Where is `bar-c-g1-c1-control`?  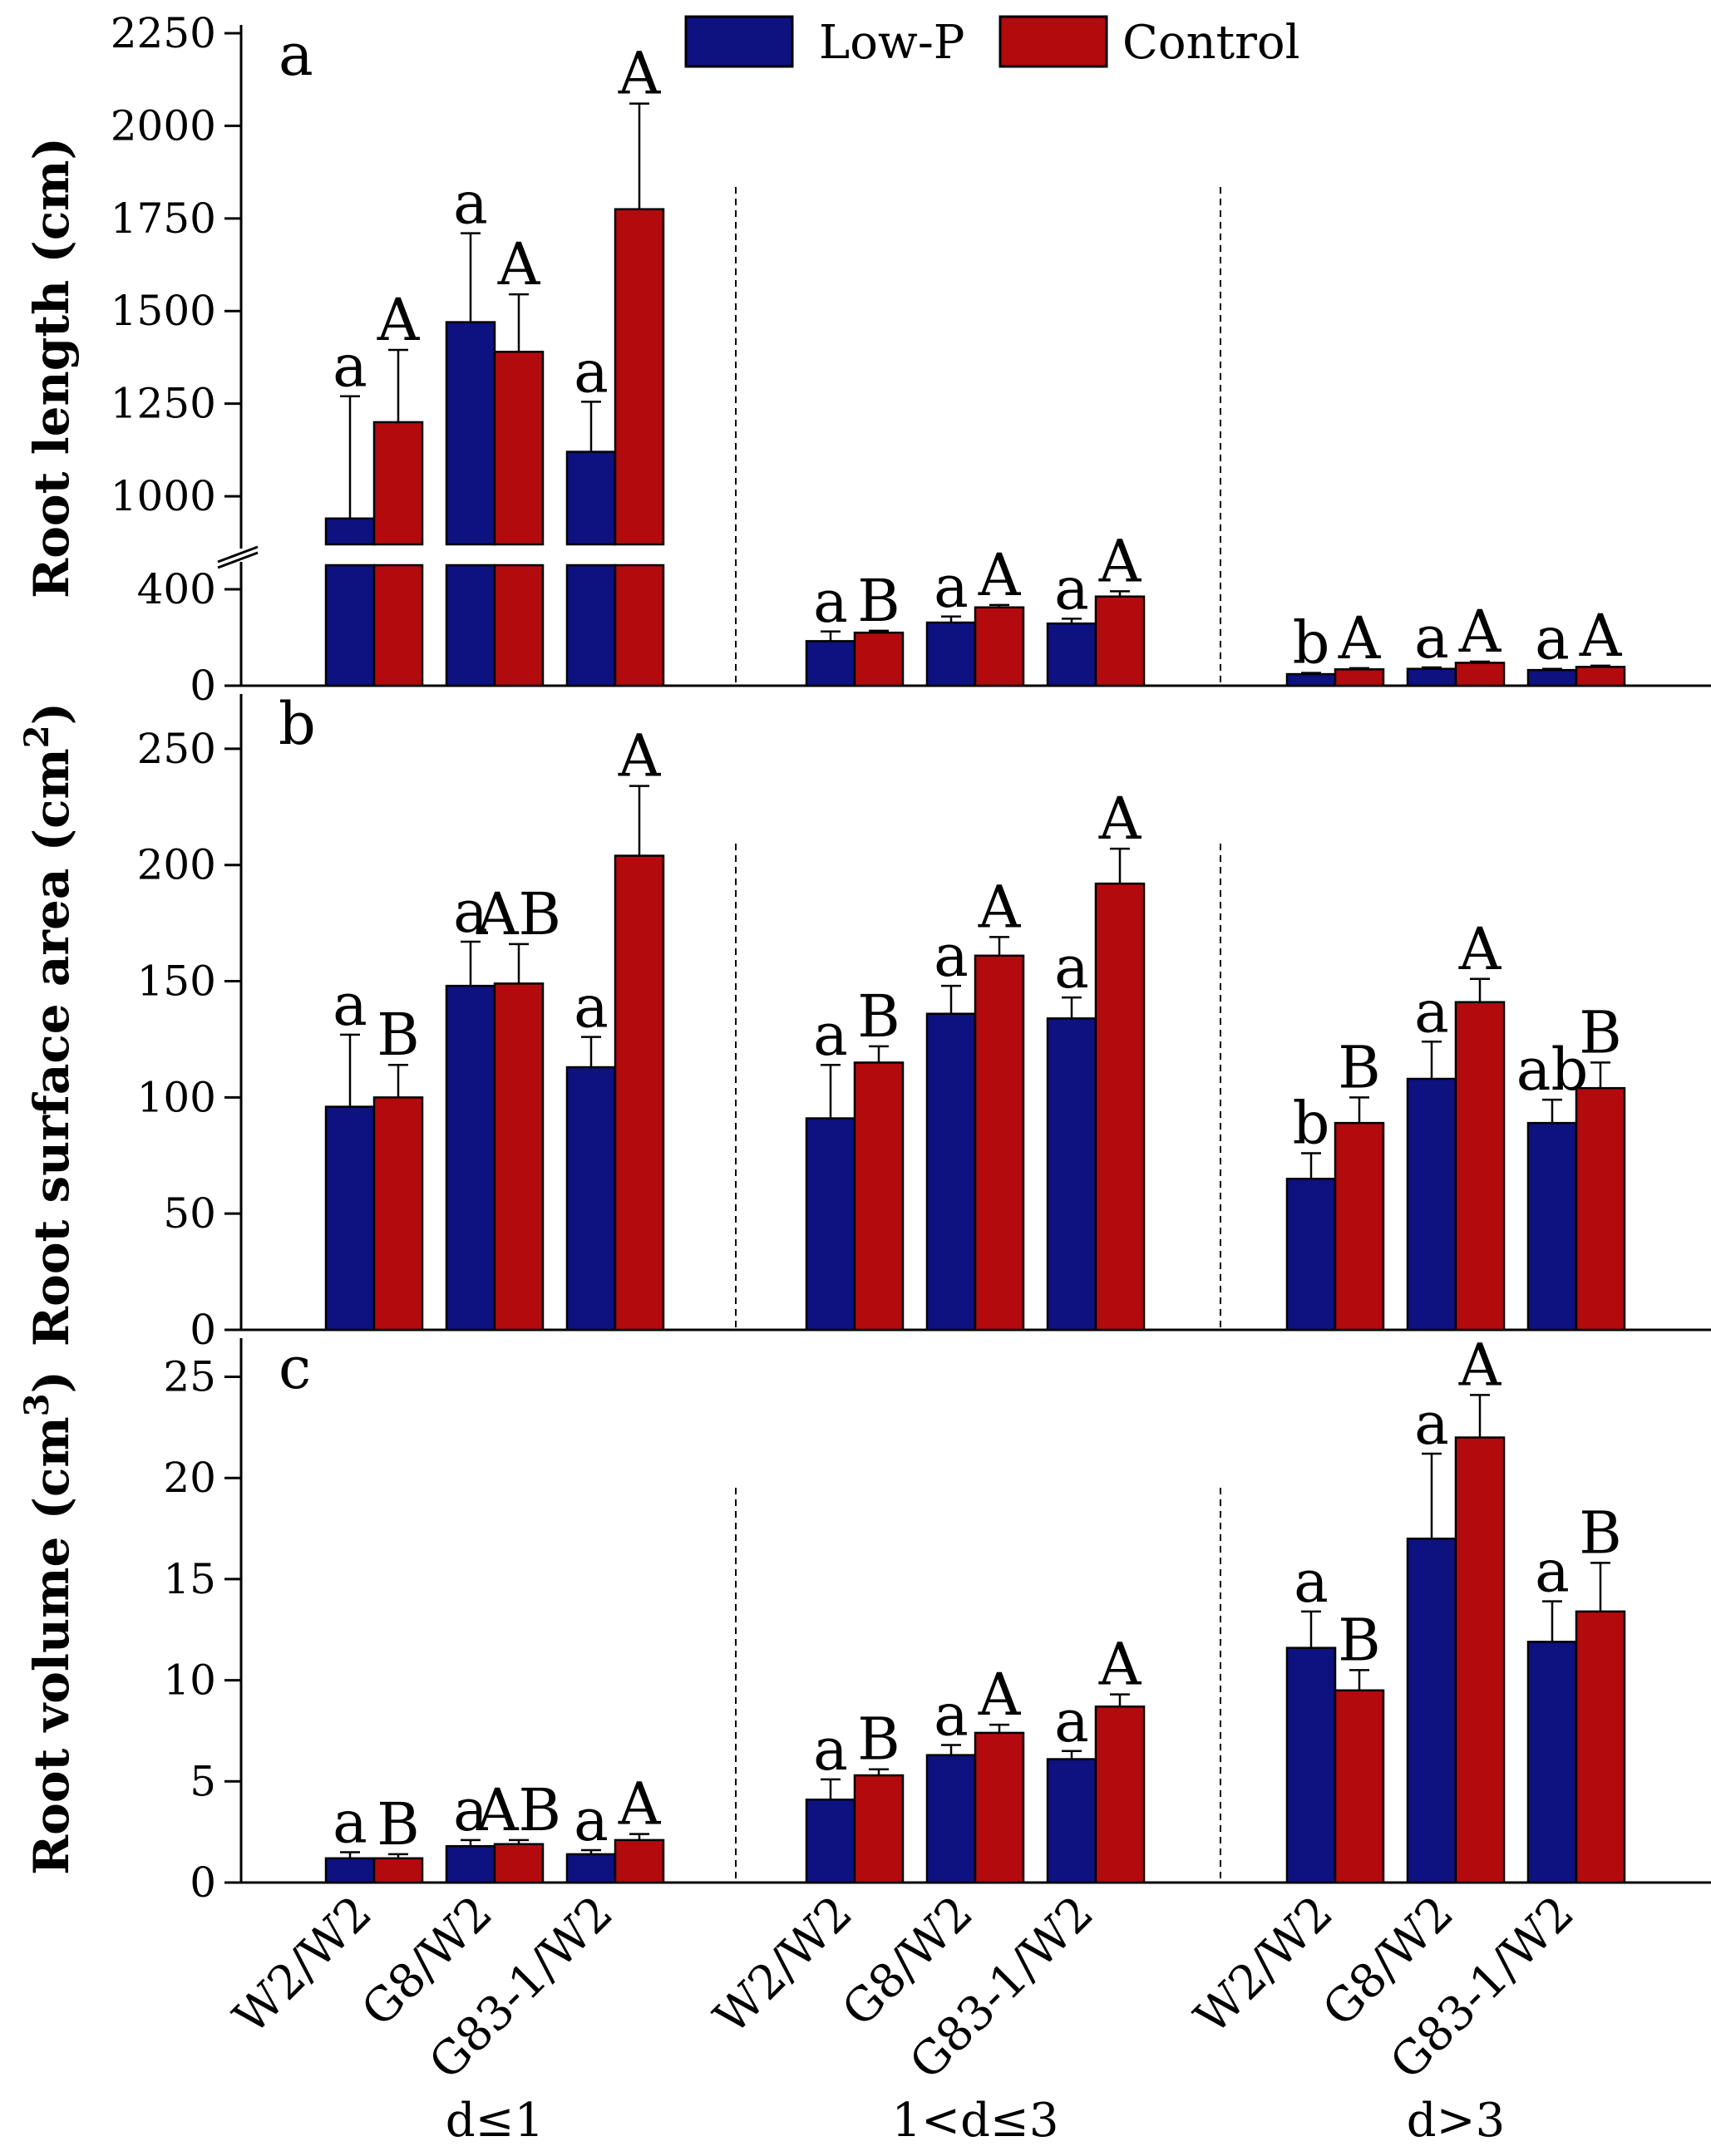
bar-c-g1-c1-control is located at coordinates (999, 1807).